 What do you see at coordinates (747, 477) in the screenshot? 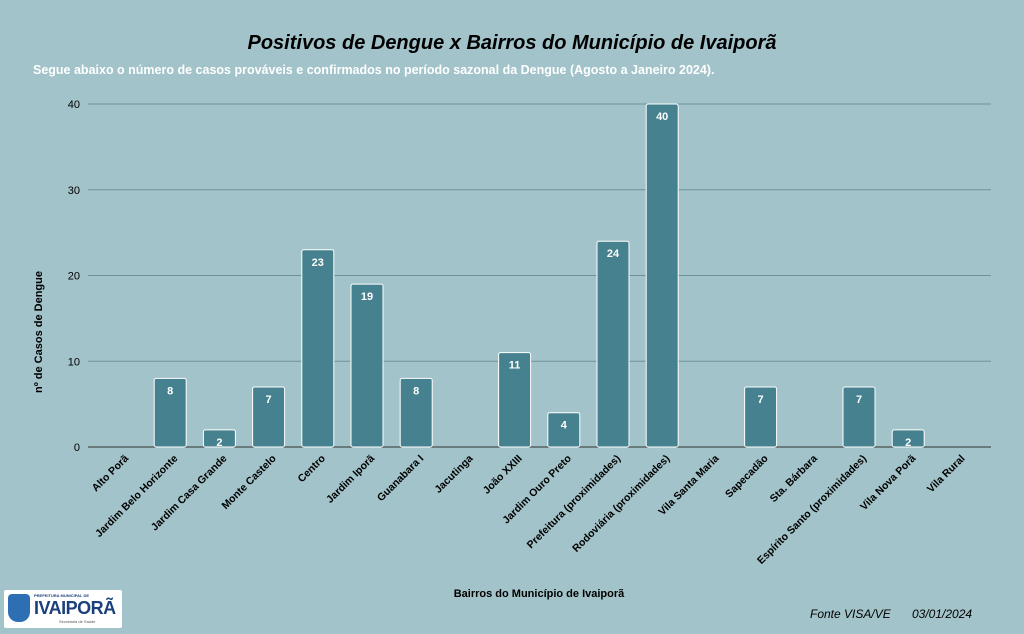
I see `x-tick-label: Sapecadão` at bounding box center [747, 477].